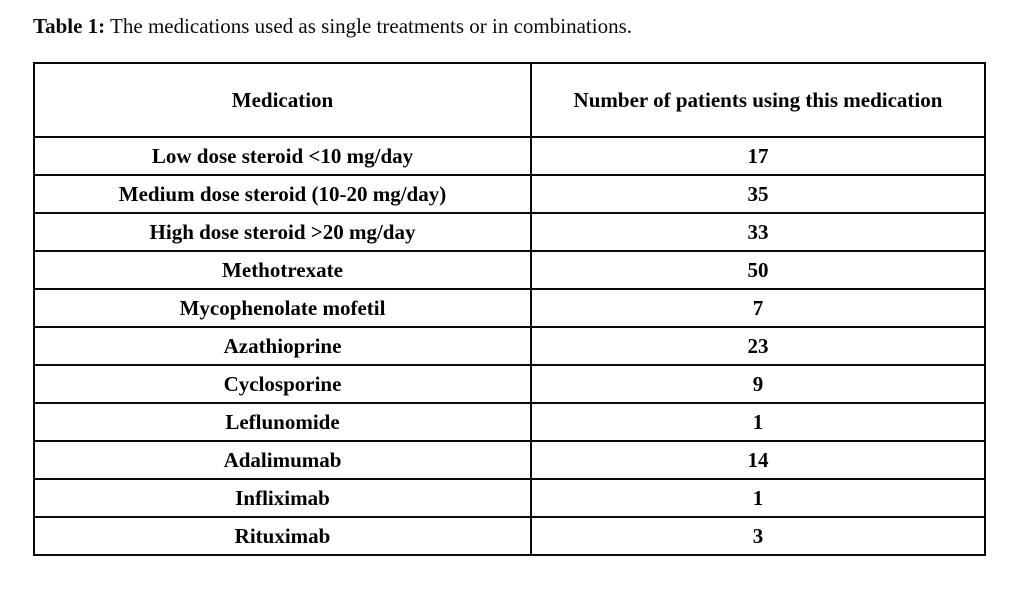 Image resolution: width=1027 pixels, height=593 pixels. What do you see at coordinates (282, 232) in the screenshot?
I see `medication-cell: High dose steroid >20 mg/day` at bounding box center [282, 232].